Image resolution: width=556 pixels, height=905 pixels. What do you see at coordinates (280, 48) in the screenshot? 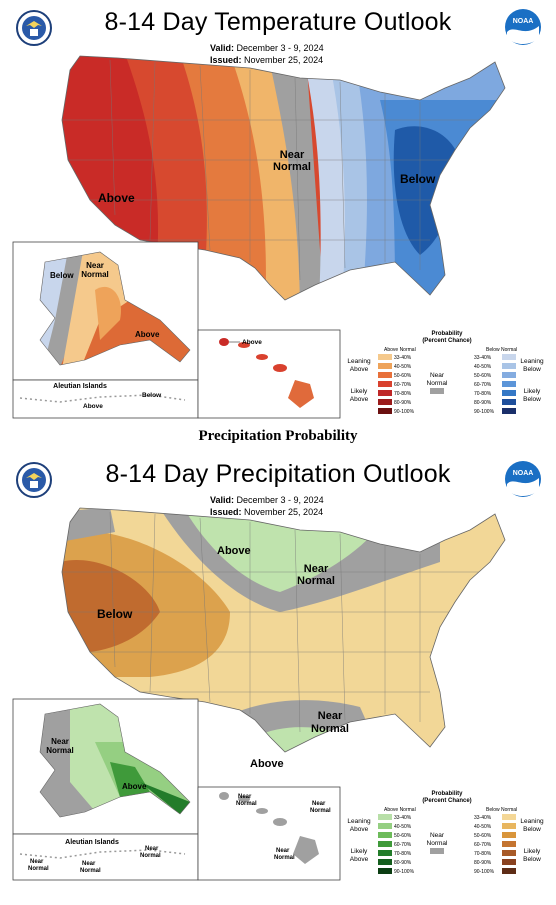
I see `valid-dates: December 3 - 9, 2024` at bounding box center [280, 48].